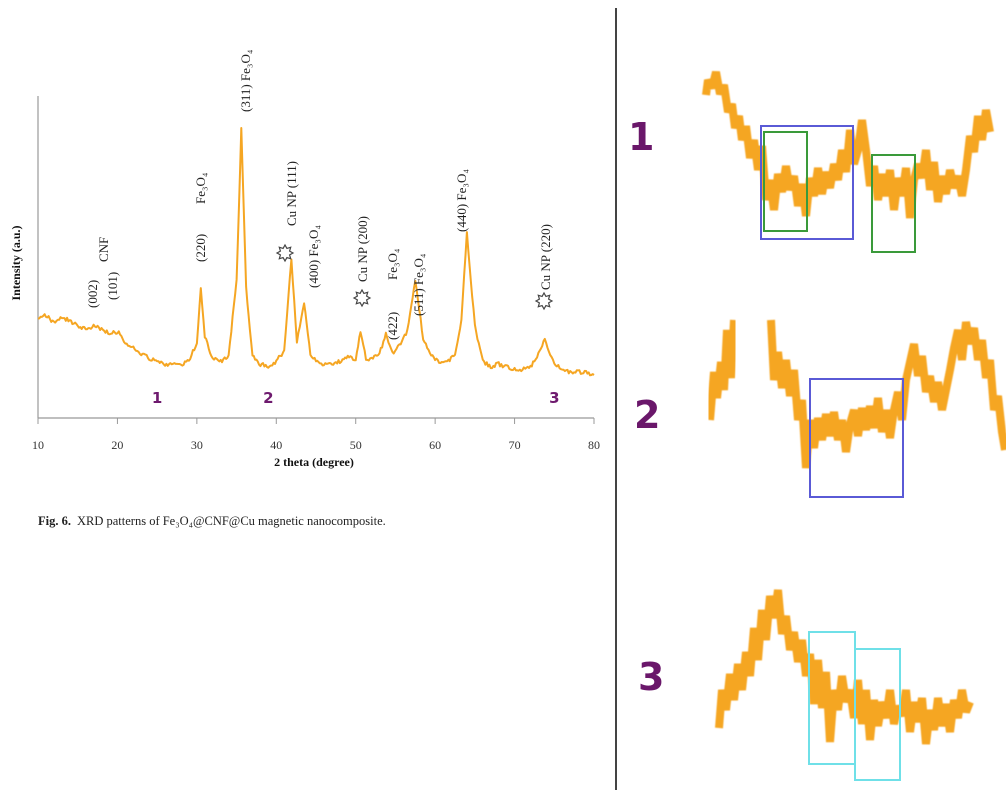 This screenshot has width=1006, height=796. What do you see at coordinates (515, 445) in the screenshot?
I see `x-tick-label-6: 70` at bounding box center [515, 445].